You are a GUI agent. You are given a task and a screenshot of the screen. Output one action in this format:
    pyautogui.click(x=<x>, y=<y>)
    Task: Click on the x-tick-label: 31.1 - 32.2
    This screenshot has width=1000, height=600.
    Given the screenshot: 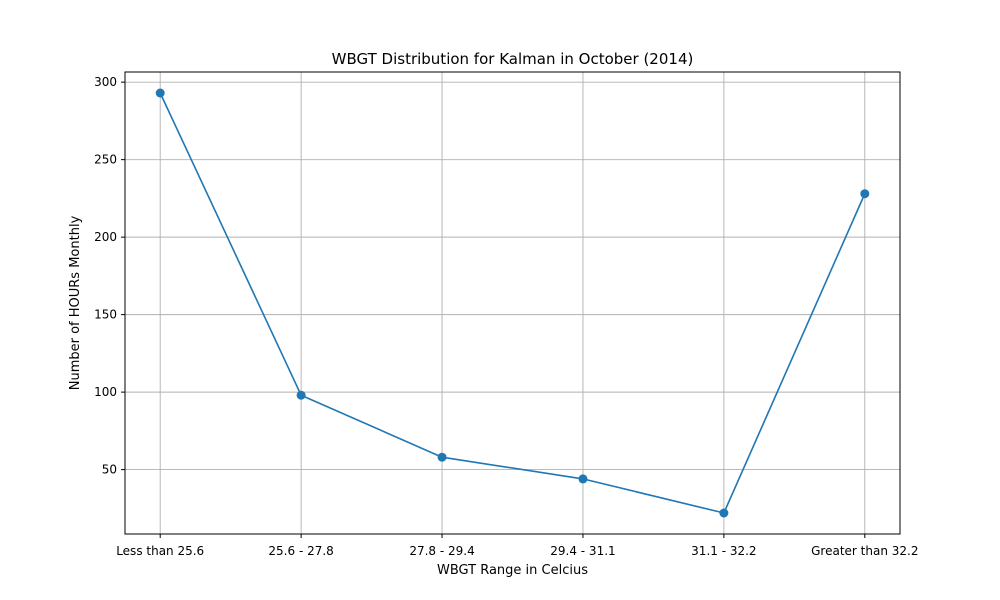 What is the action you would take?
    pyautogui.click(x=723, y=551)
    